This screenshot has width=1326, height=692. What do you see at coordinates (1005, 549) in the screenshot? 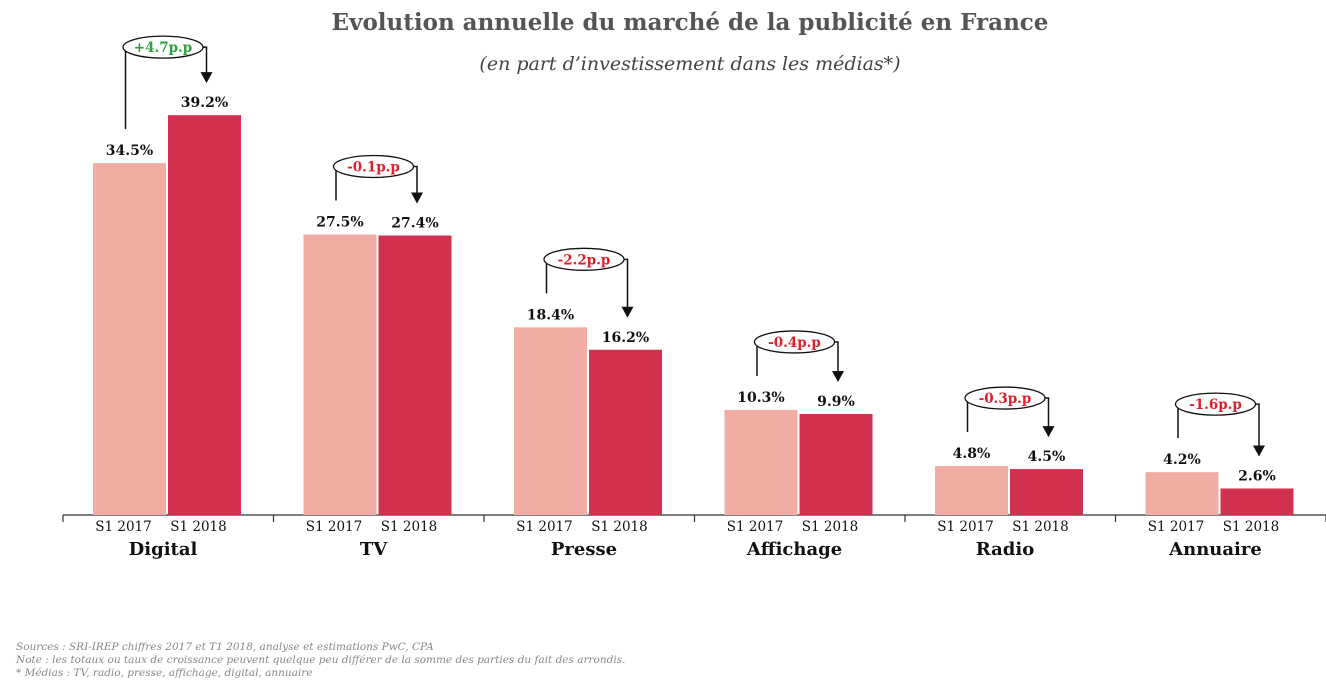
I see `category-label: Radio` at bounding box center [1005, 549].